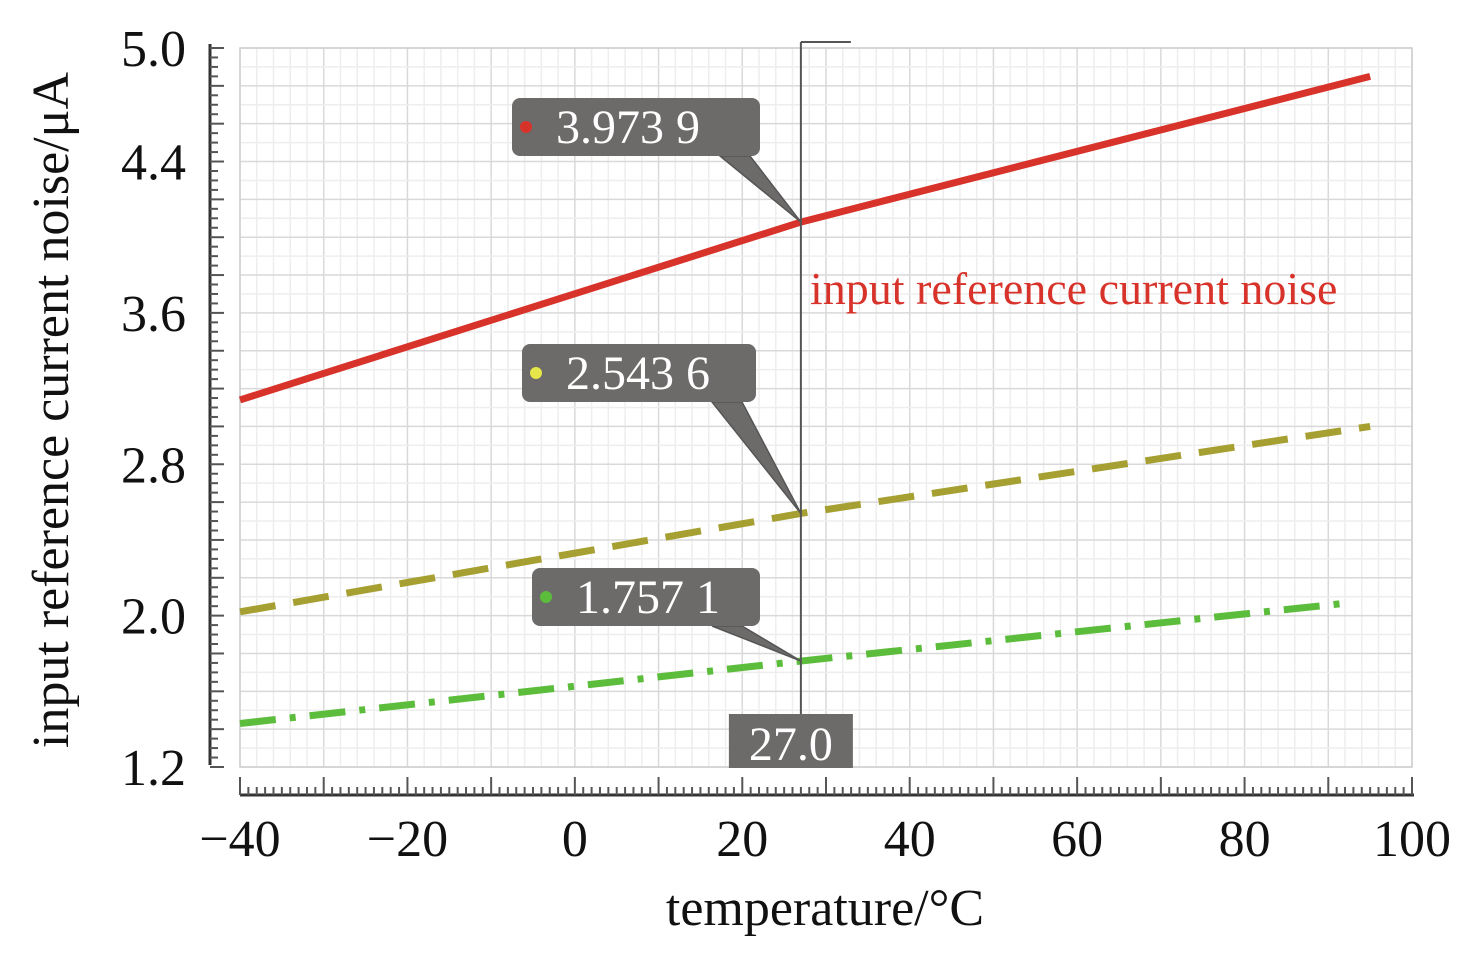  What do you see at coordinates (1245, 839) in the screenshot?
I see `x-tick-label: 80` at bounding box center [1245, 839].